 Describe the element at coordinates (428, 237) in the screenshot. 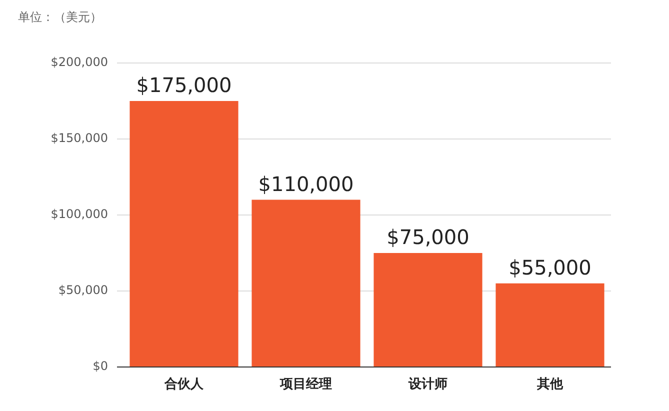

I see `data-label: $75,000` at that location.